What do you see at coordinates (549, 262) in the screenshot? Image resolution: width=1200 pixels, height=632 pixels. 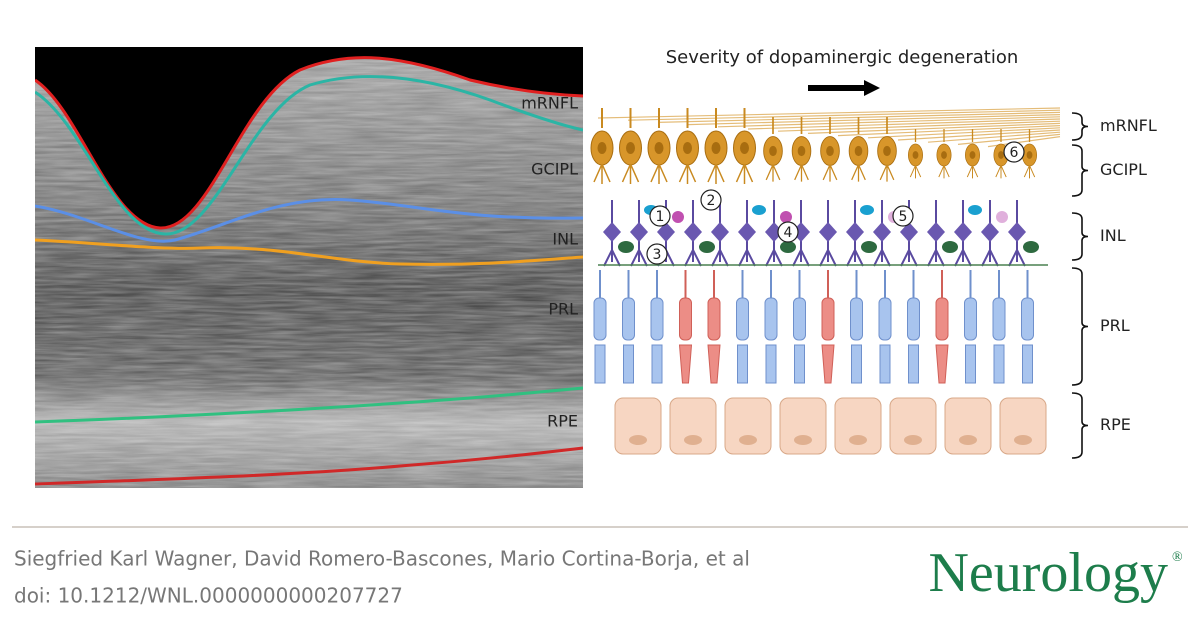 I see `oct-labels: mRNFL GCIPL INL PRL RPE` at bounding box center [549, 262].